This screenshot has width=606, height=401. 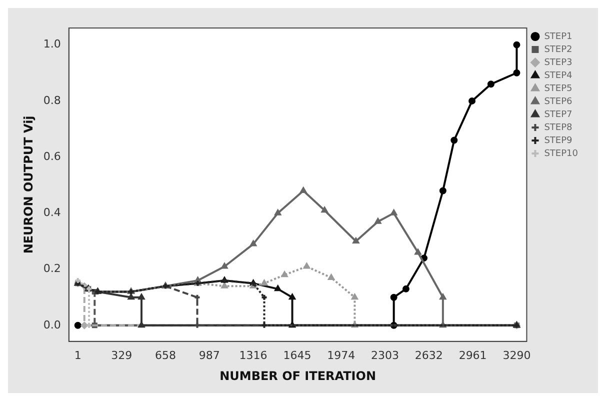 What do you see at coordinates (52, 44) in the screenshot?
I see `y-tick-label: 1.0` at bounding box center [52, 44].